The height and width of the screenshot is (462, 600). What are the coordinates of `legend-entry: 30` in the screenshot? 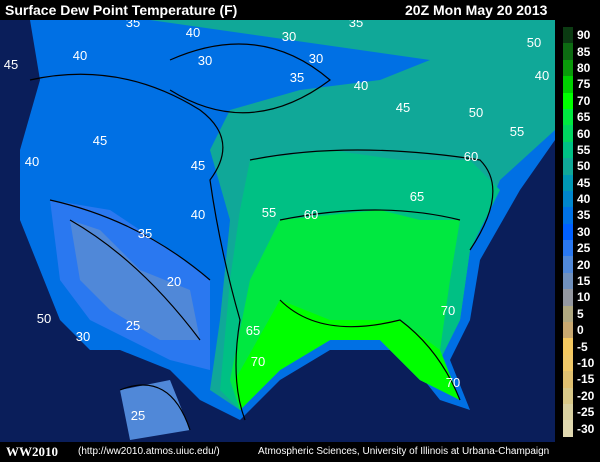 It's located at (581, 232).